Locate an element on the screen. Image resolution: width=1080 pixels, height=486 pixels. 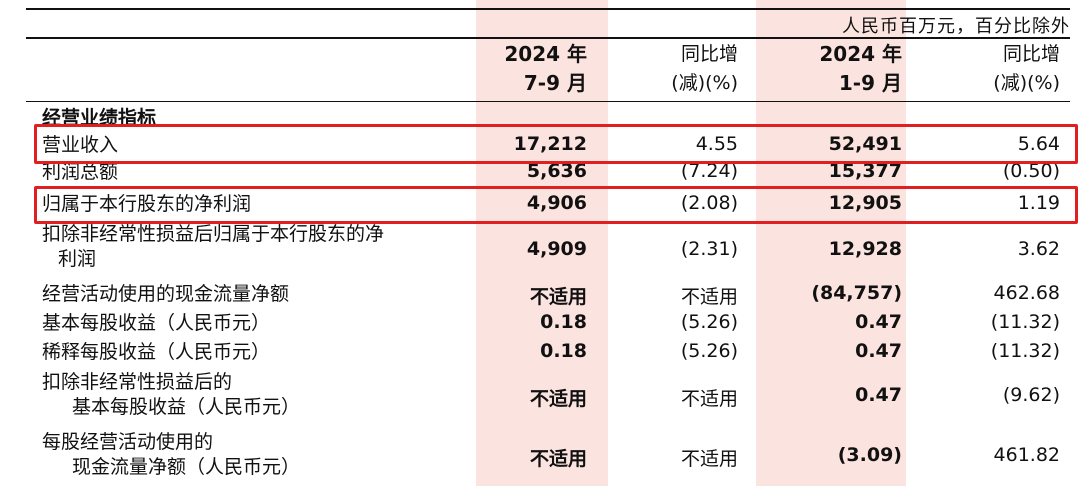
highlight-box-net-profit is located at coordinates (556, 205).